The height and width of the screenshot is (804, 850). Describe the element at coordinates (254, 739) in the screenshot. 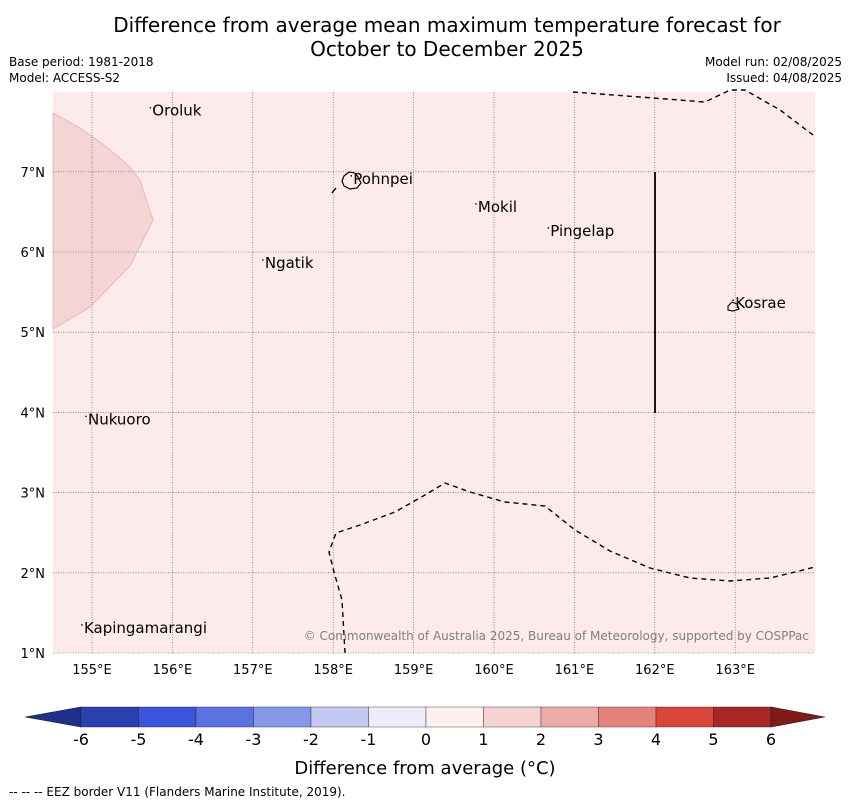

I see `colorbar-tick-label: -3` at that location.